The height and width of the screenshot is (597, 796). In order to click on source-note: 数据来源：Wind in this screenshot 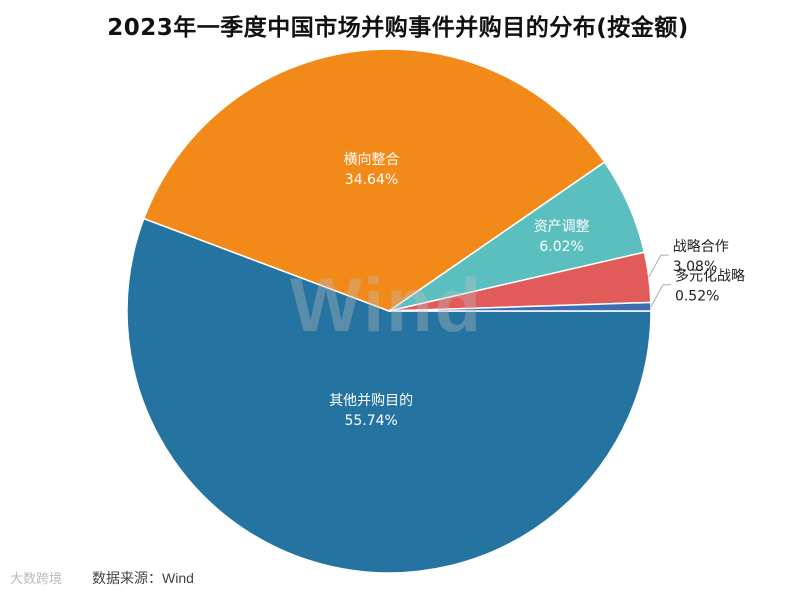, I will do `click(143, 578)`.